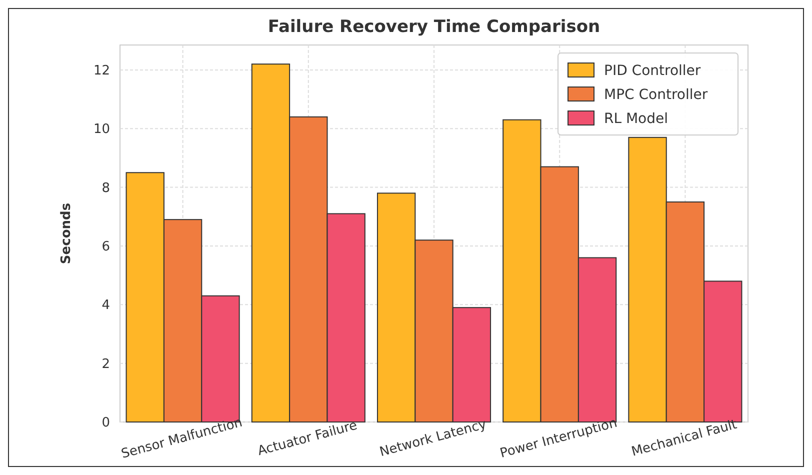 This screenshot has width=812, height=475. Describe the element at coordinates (636, 118) in the screenshot. I see `legend-label: RL Model` at that location.